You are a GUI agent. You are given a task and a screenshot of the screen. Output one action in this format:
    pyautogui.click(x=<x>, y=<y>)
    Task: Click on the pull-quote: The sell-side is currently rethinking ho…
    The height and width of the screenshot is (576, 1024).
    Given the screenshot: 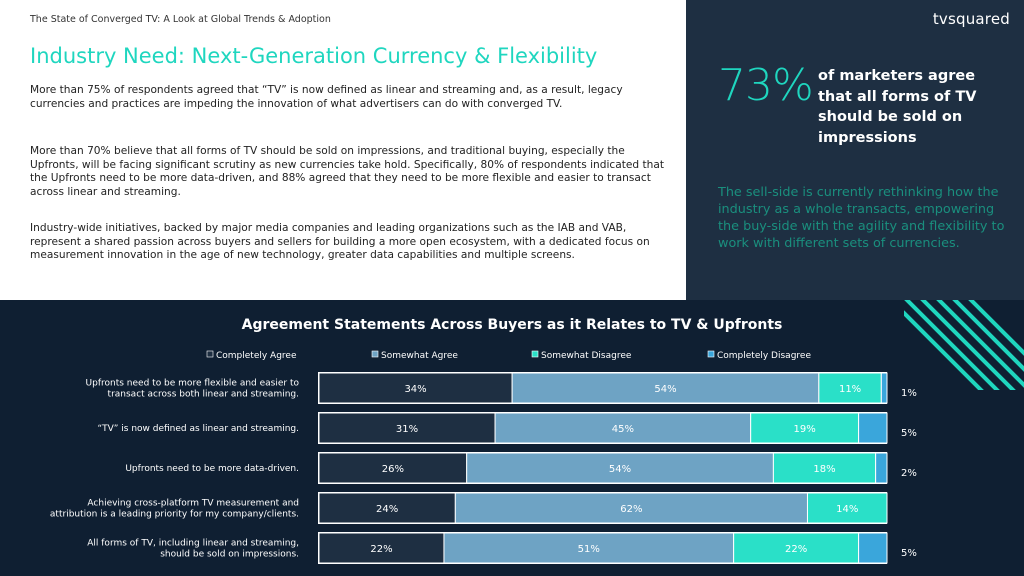 What is the action you would take?
    pyautogui.click(x=861, y=218)
    